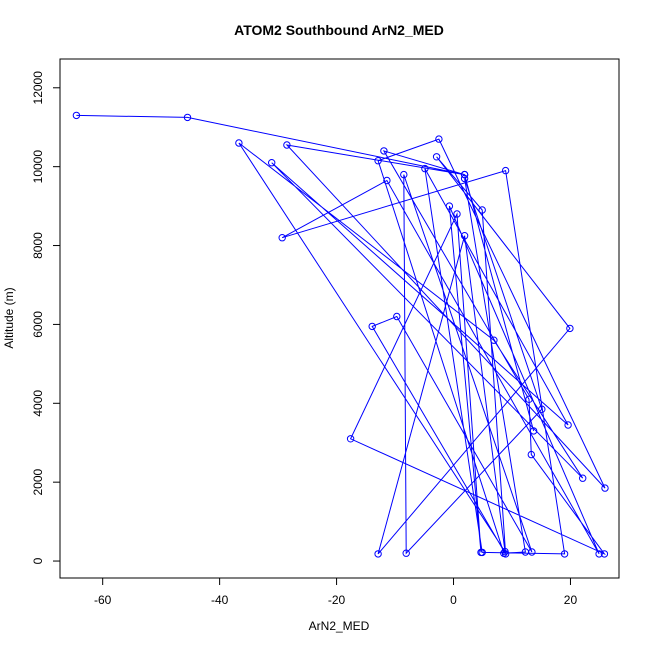 This screenshot has height=650, width=650. Describe the element at coordinates (38, 403) in the screenshot. I see `y-tick-label: 4000` at that location.